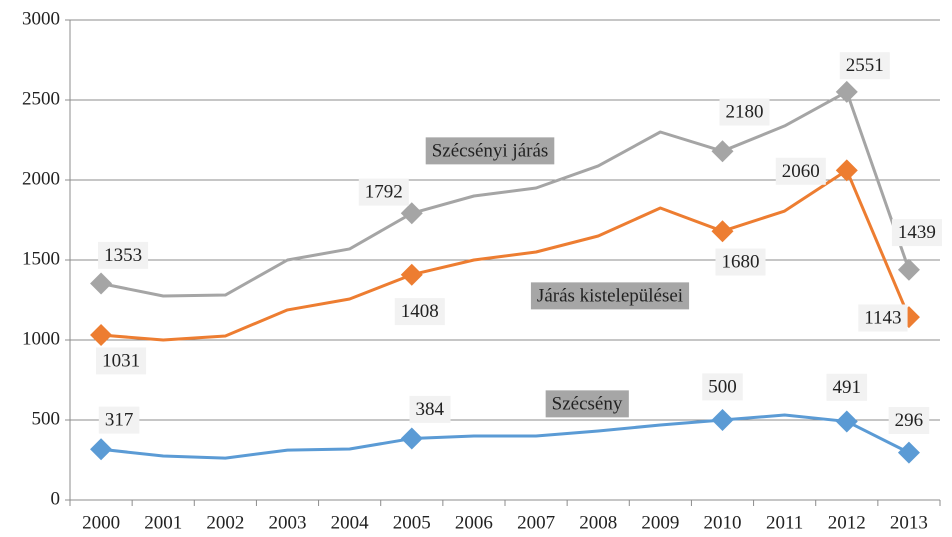 Image resolution: width=952 pixels, height=537 pixels. I want to click on data-label: 2060, so click(801, 171).